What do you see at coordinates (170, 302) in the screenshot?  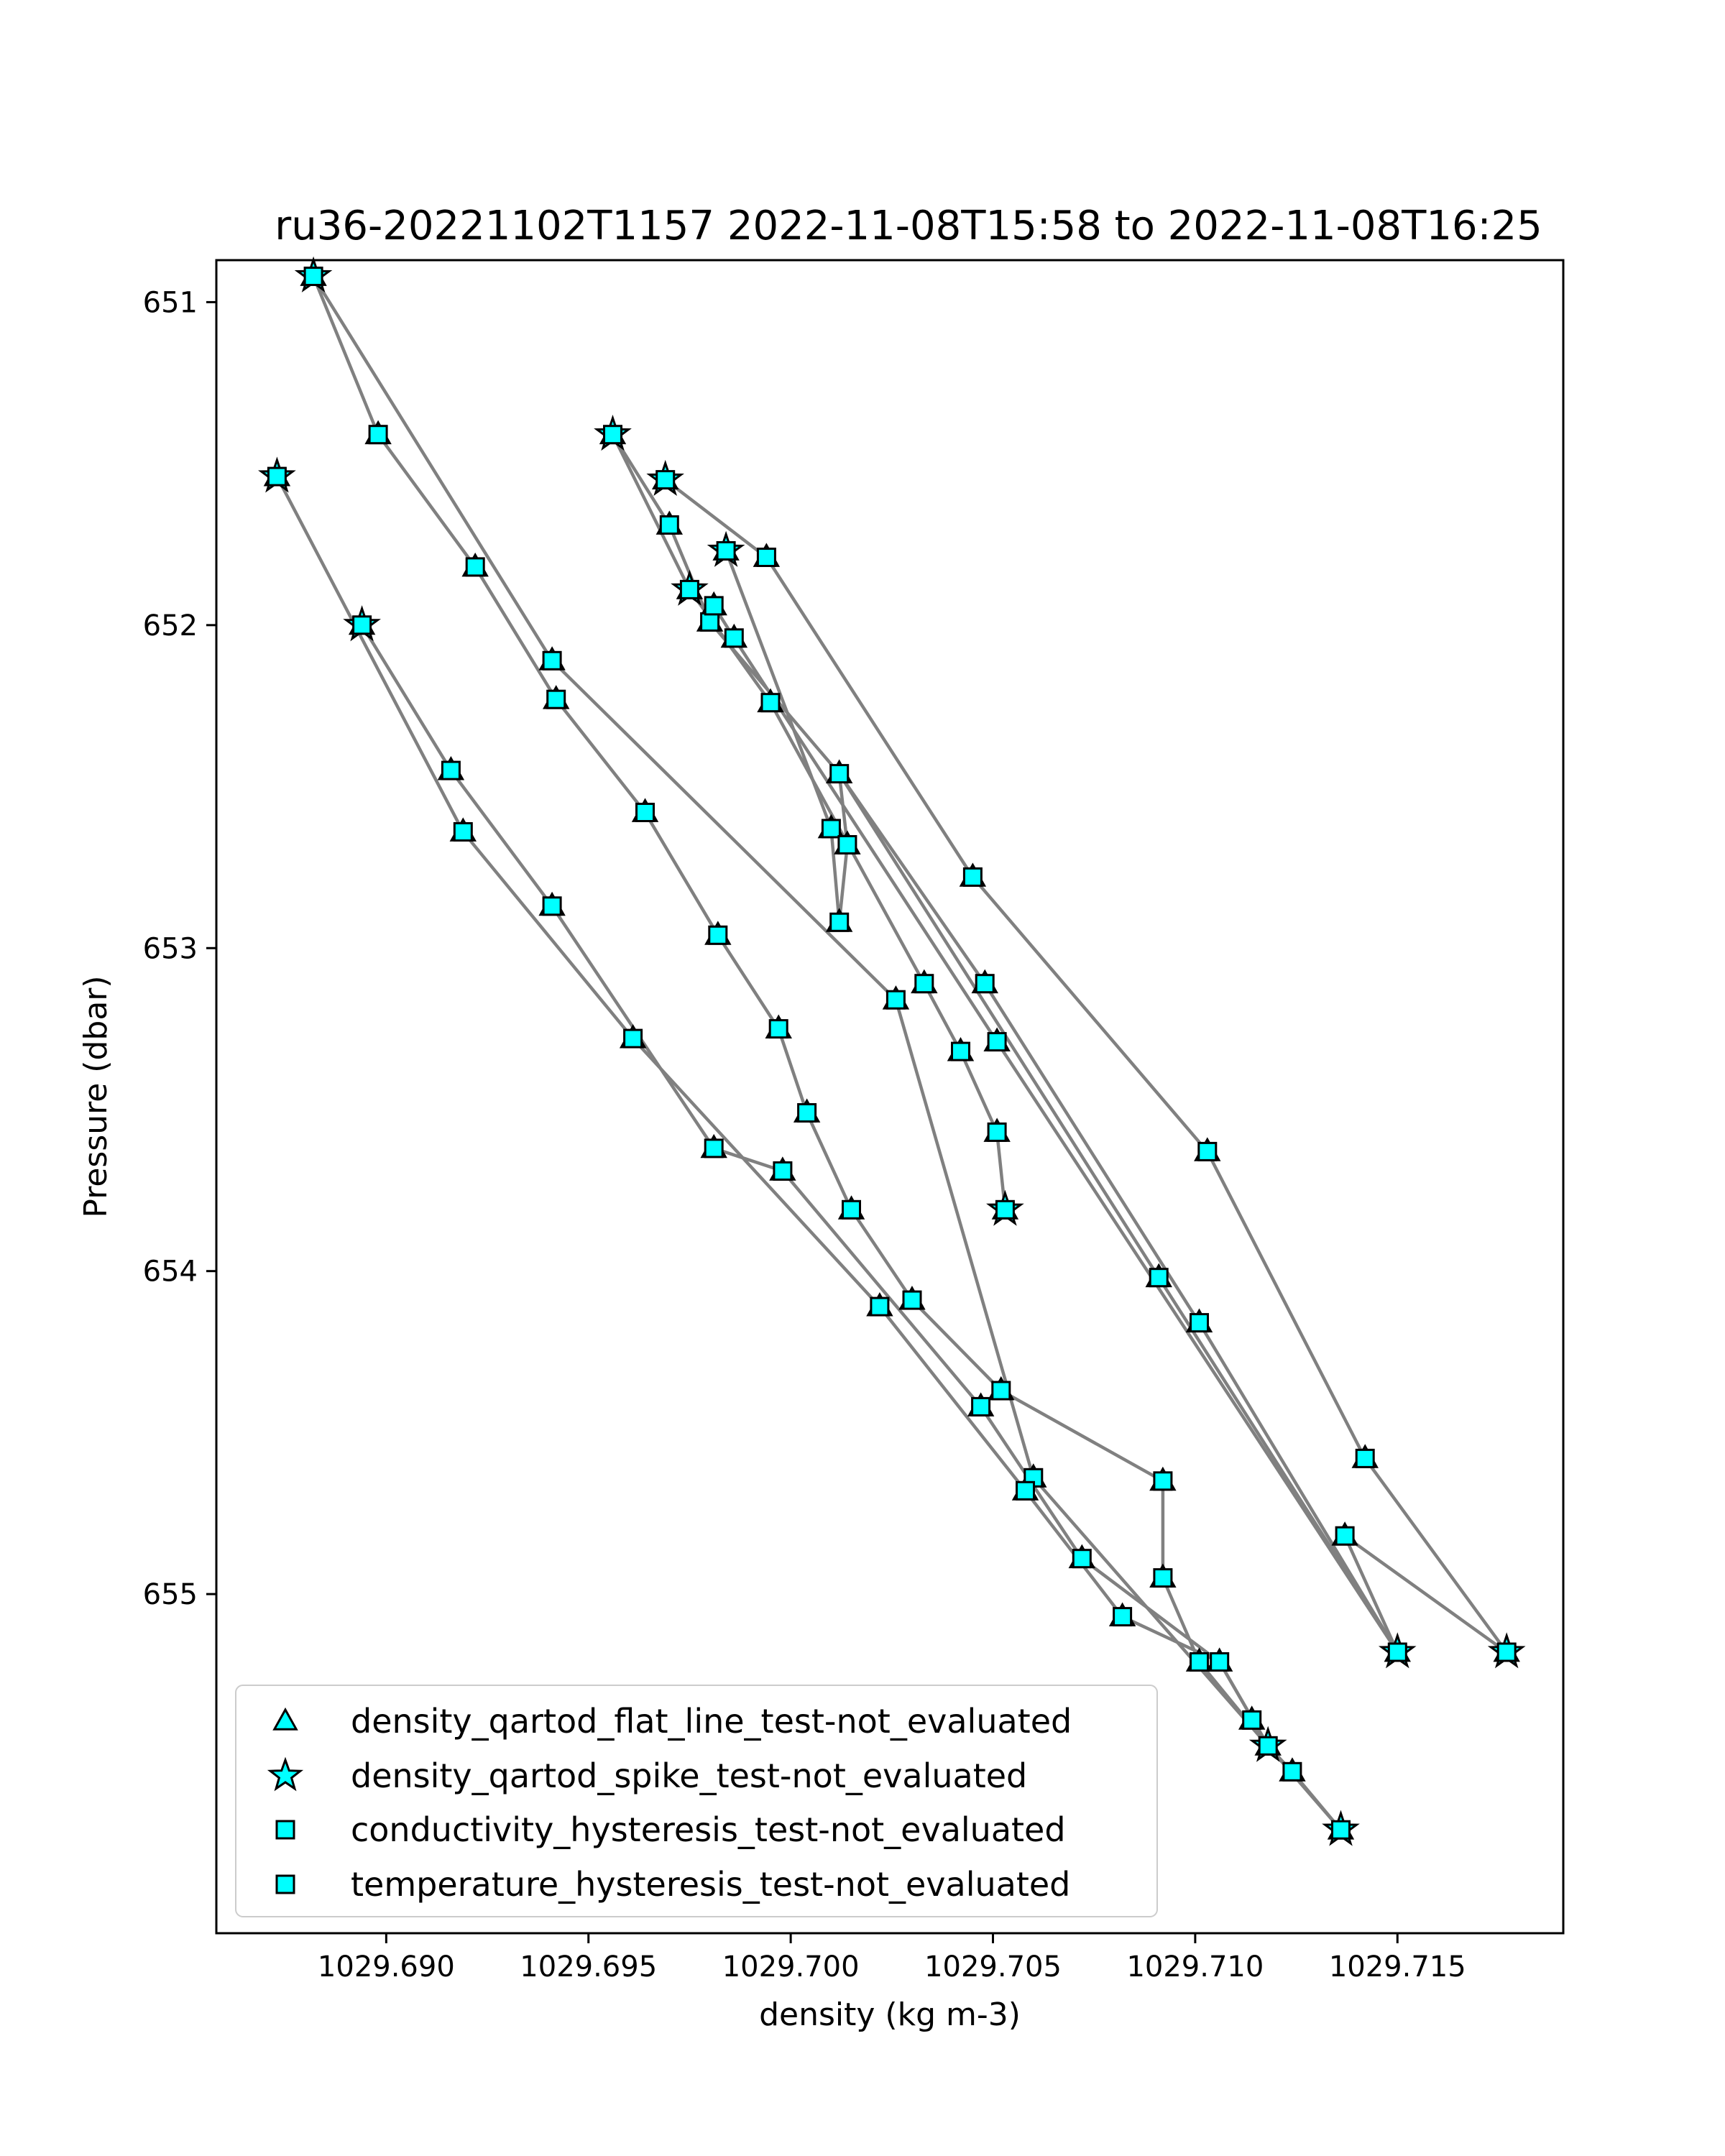 I see `y-tick-label: 651` at bounding box center [170, 302].